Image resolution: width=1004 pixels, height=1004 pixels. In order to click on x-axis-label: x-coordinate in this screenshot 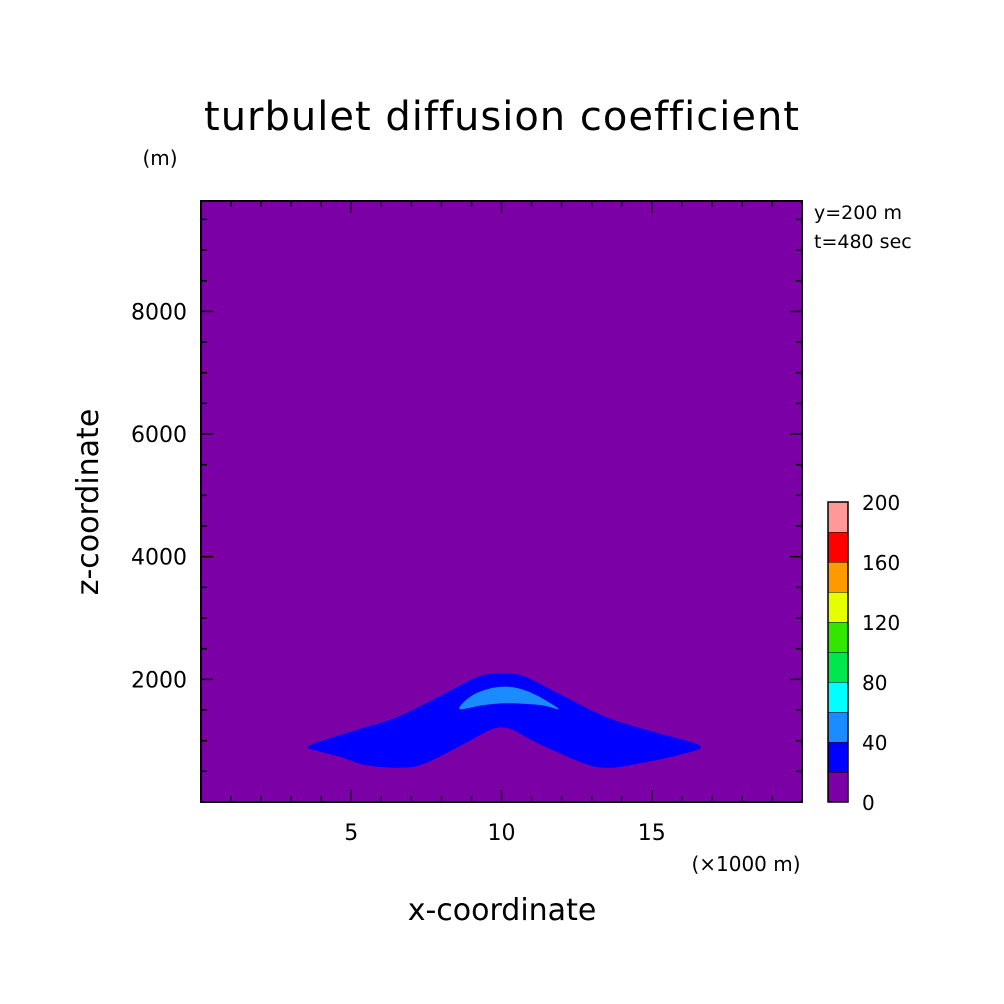, I will do `click(502, 910)`.